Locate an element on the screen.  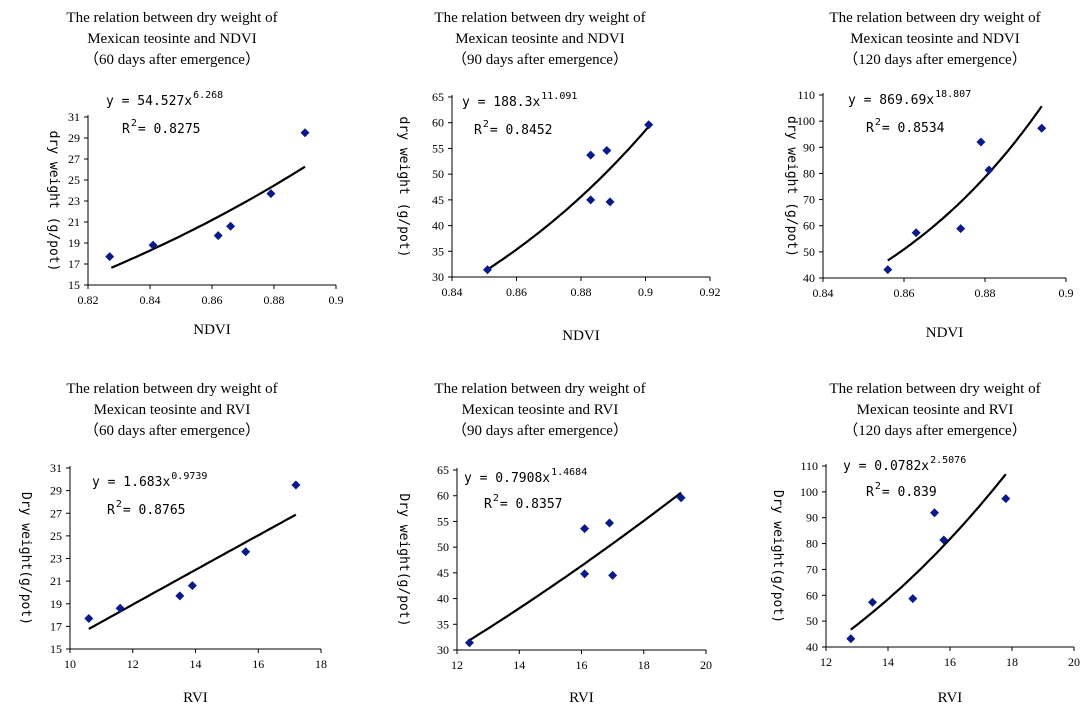
x-tick-label: 12 is located at coordinates (133, 664).